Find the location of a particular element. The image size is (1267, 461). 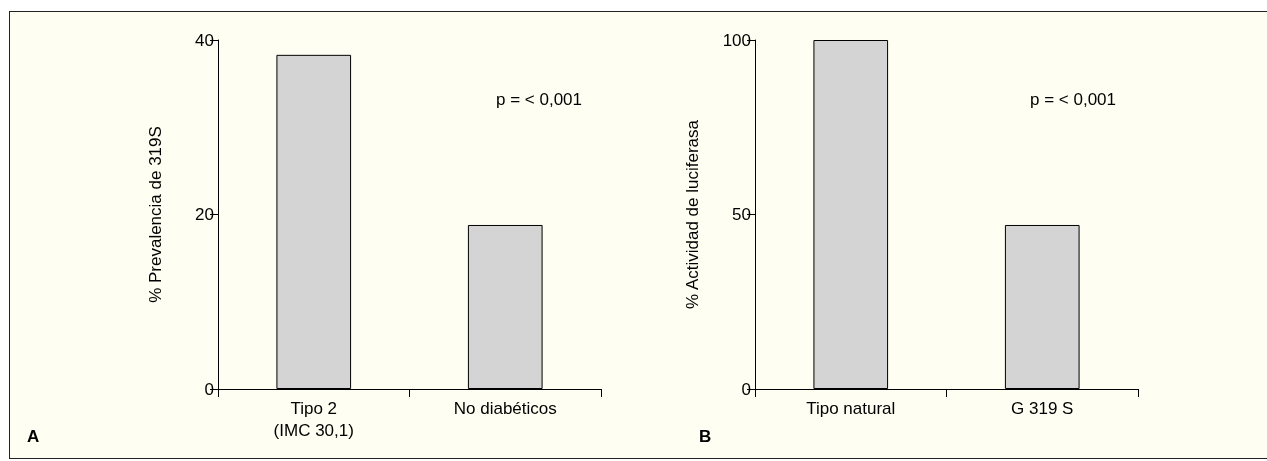

text: B is located at coordinates (705, 436).